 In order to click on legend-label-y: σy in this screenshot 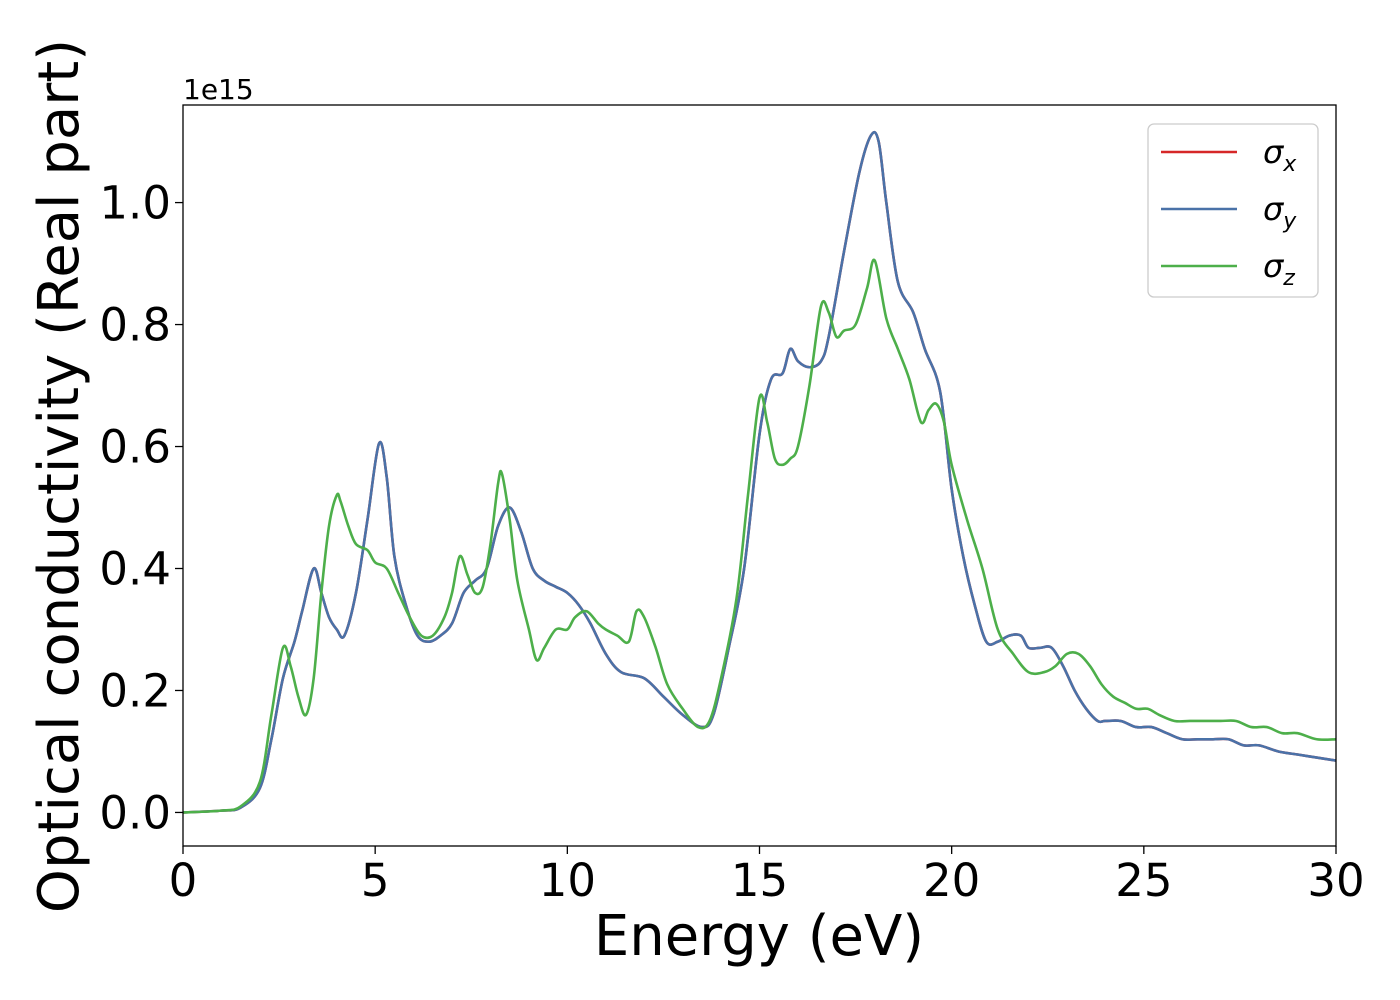, I will do `click(1280, 212)`.